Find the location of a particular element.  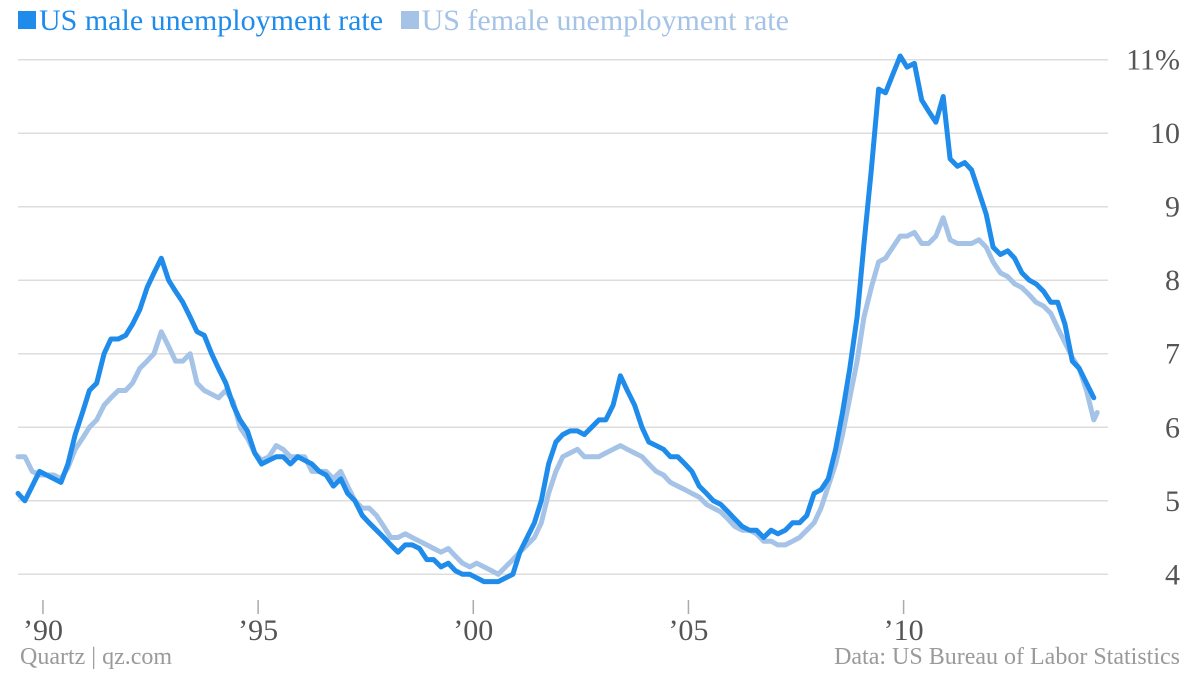

y-tick-label-7: 7 is located at coordinates (1172, 354).